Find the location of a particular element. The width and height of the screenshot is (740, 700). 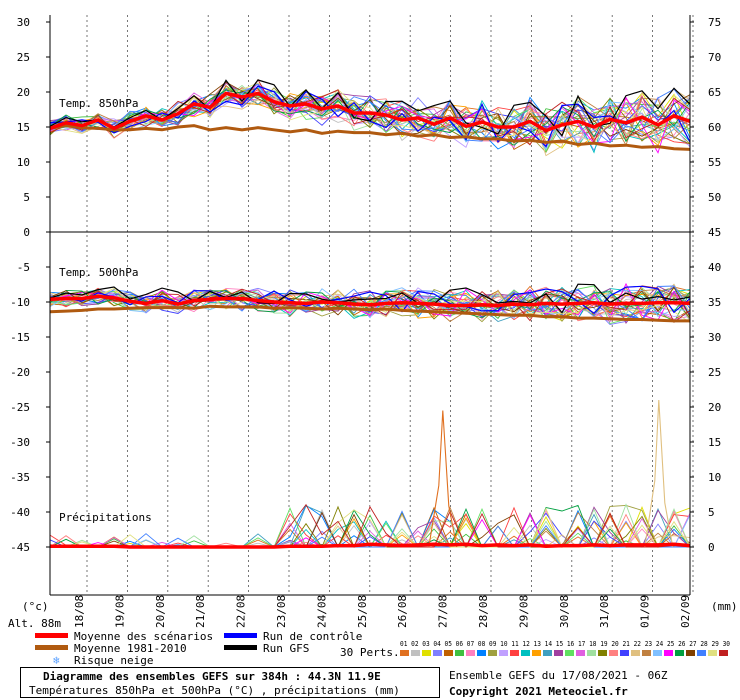

legend-mean-label: Moyenne des scénarios is located at coordinates (143, 636).